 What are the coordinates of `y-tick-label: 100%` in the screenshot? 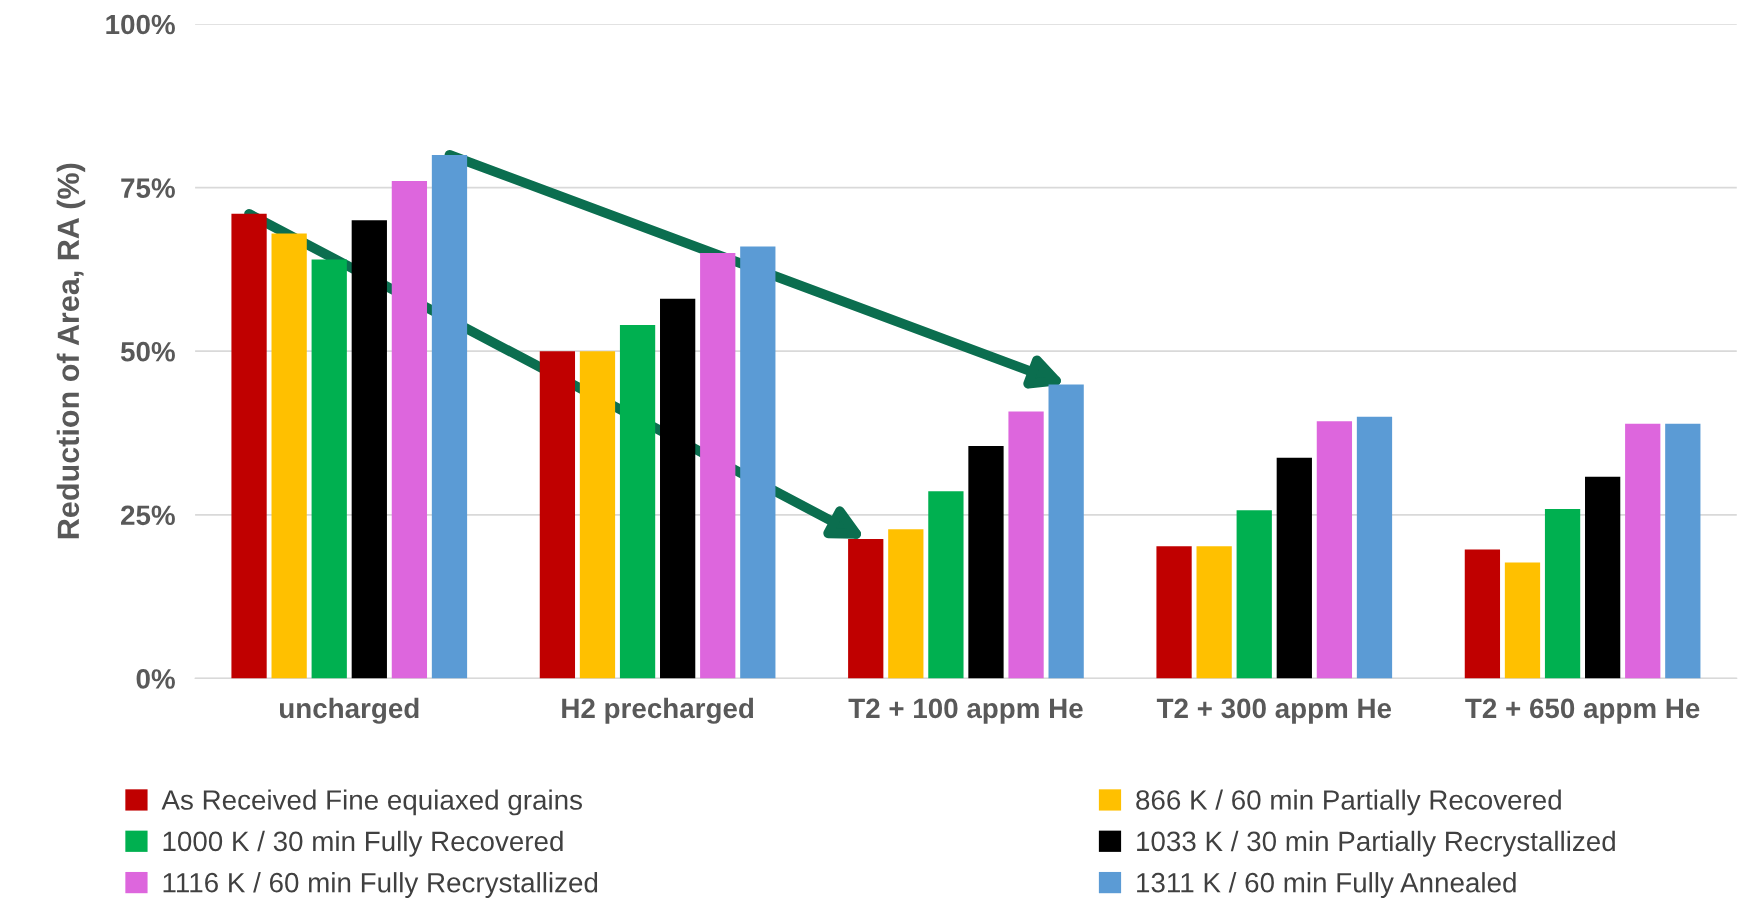 It's located at (140, 24).